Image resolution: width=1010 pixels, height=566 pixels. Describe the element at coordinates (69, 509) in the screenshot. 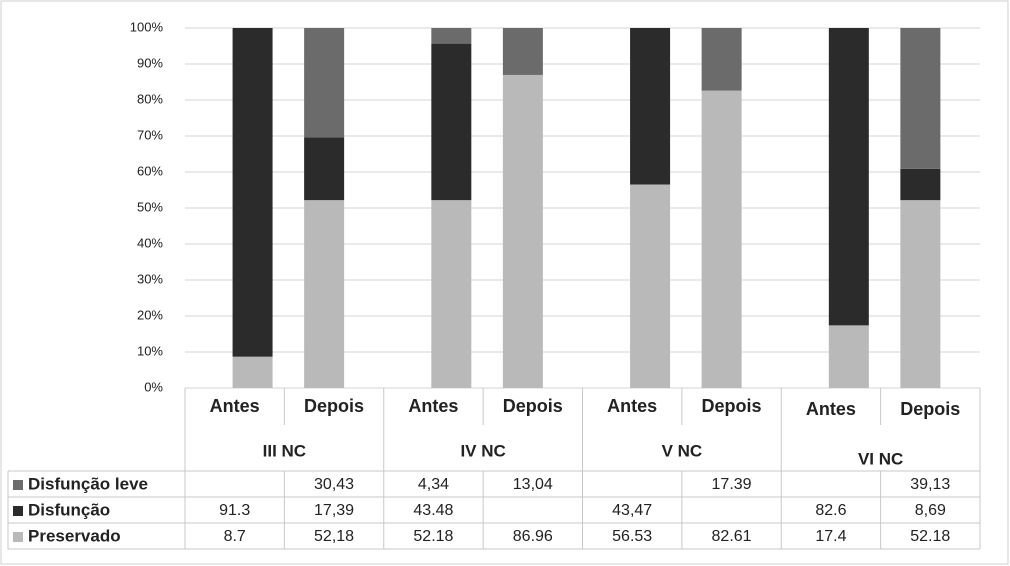

I see `legend-label: Disfunção` at that location.